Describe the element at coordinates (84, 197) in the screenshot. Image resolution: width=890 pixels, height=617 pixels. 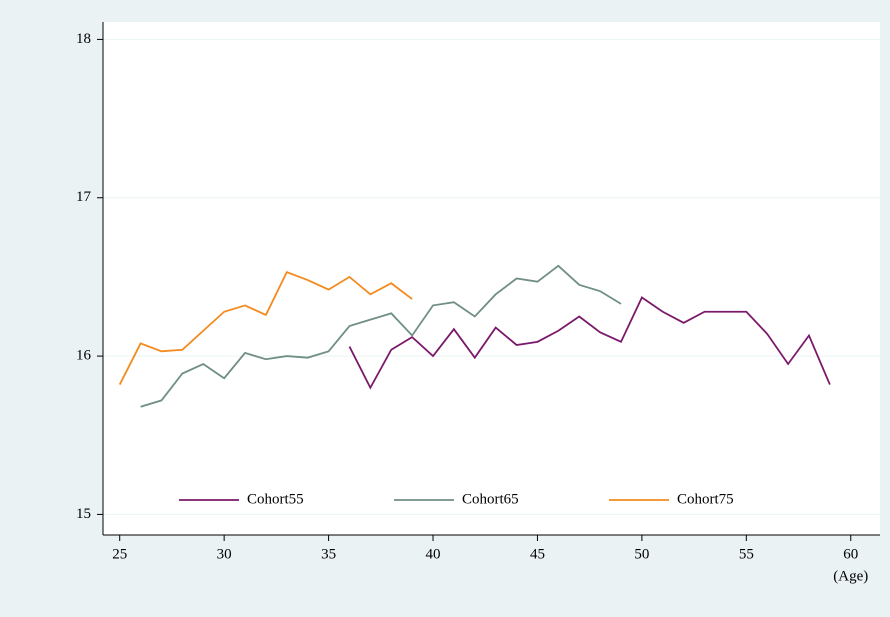
I see `y-tick-label: 17` at that location.